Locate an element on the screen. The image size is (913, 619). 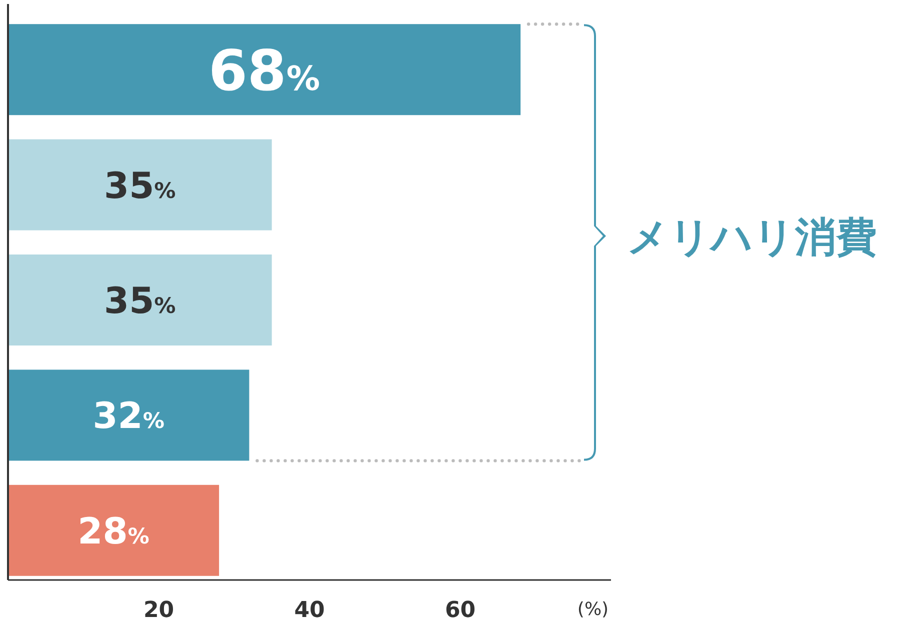
data-label: 28% is located at coordinates (114, 531).